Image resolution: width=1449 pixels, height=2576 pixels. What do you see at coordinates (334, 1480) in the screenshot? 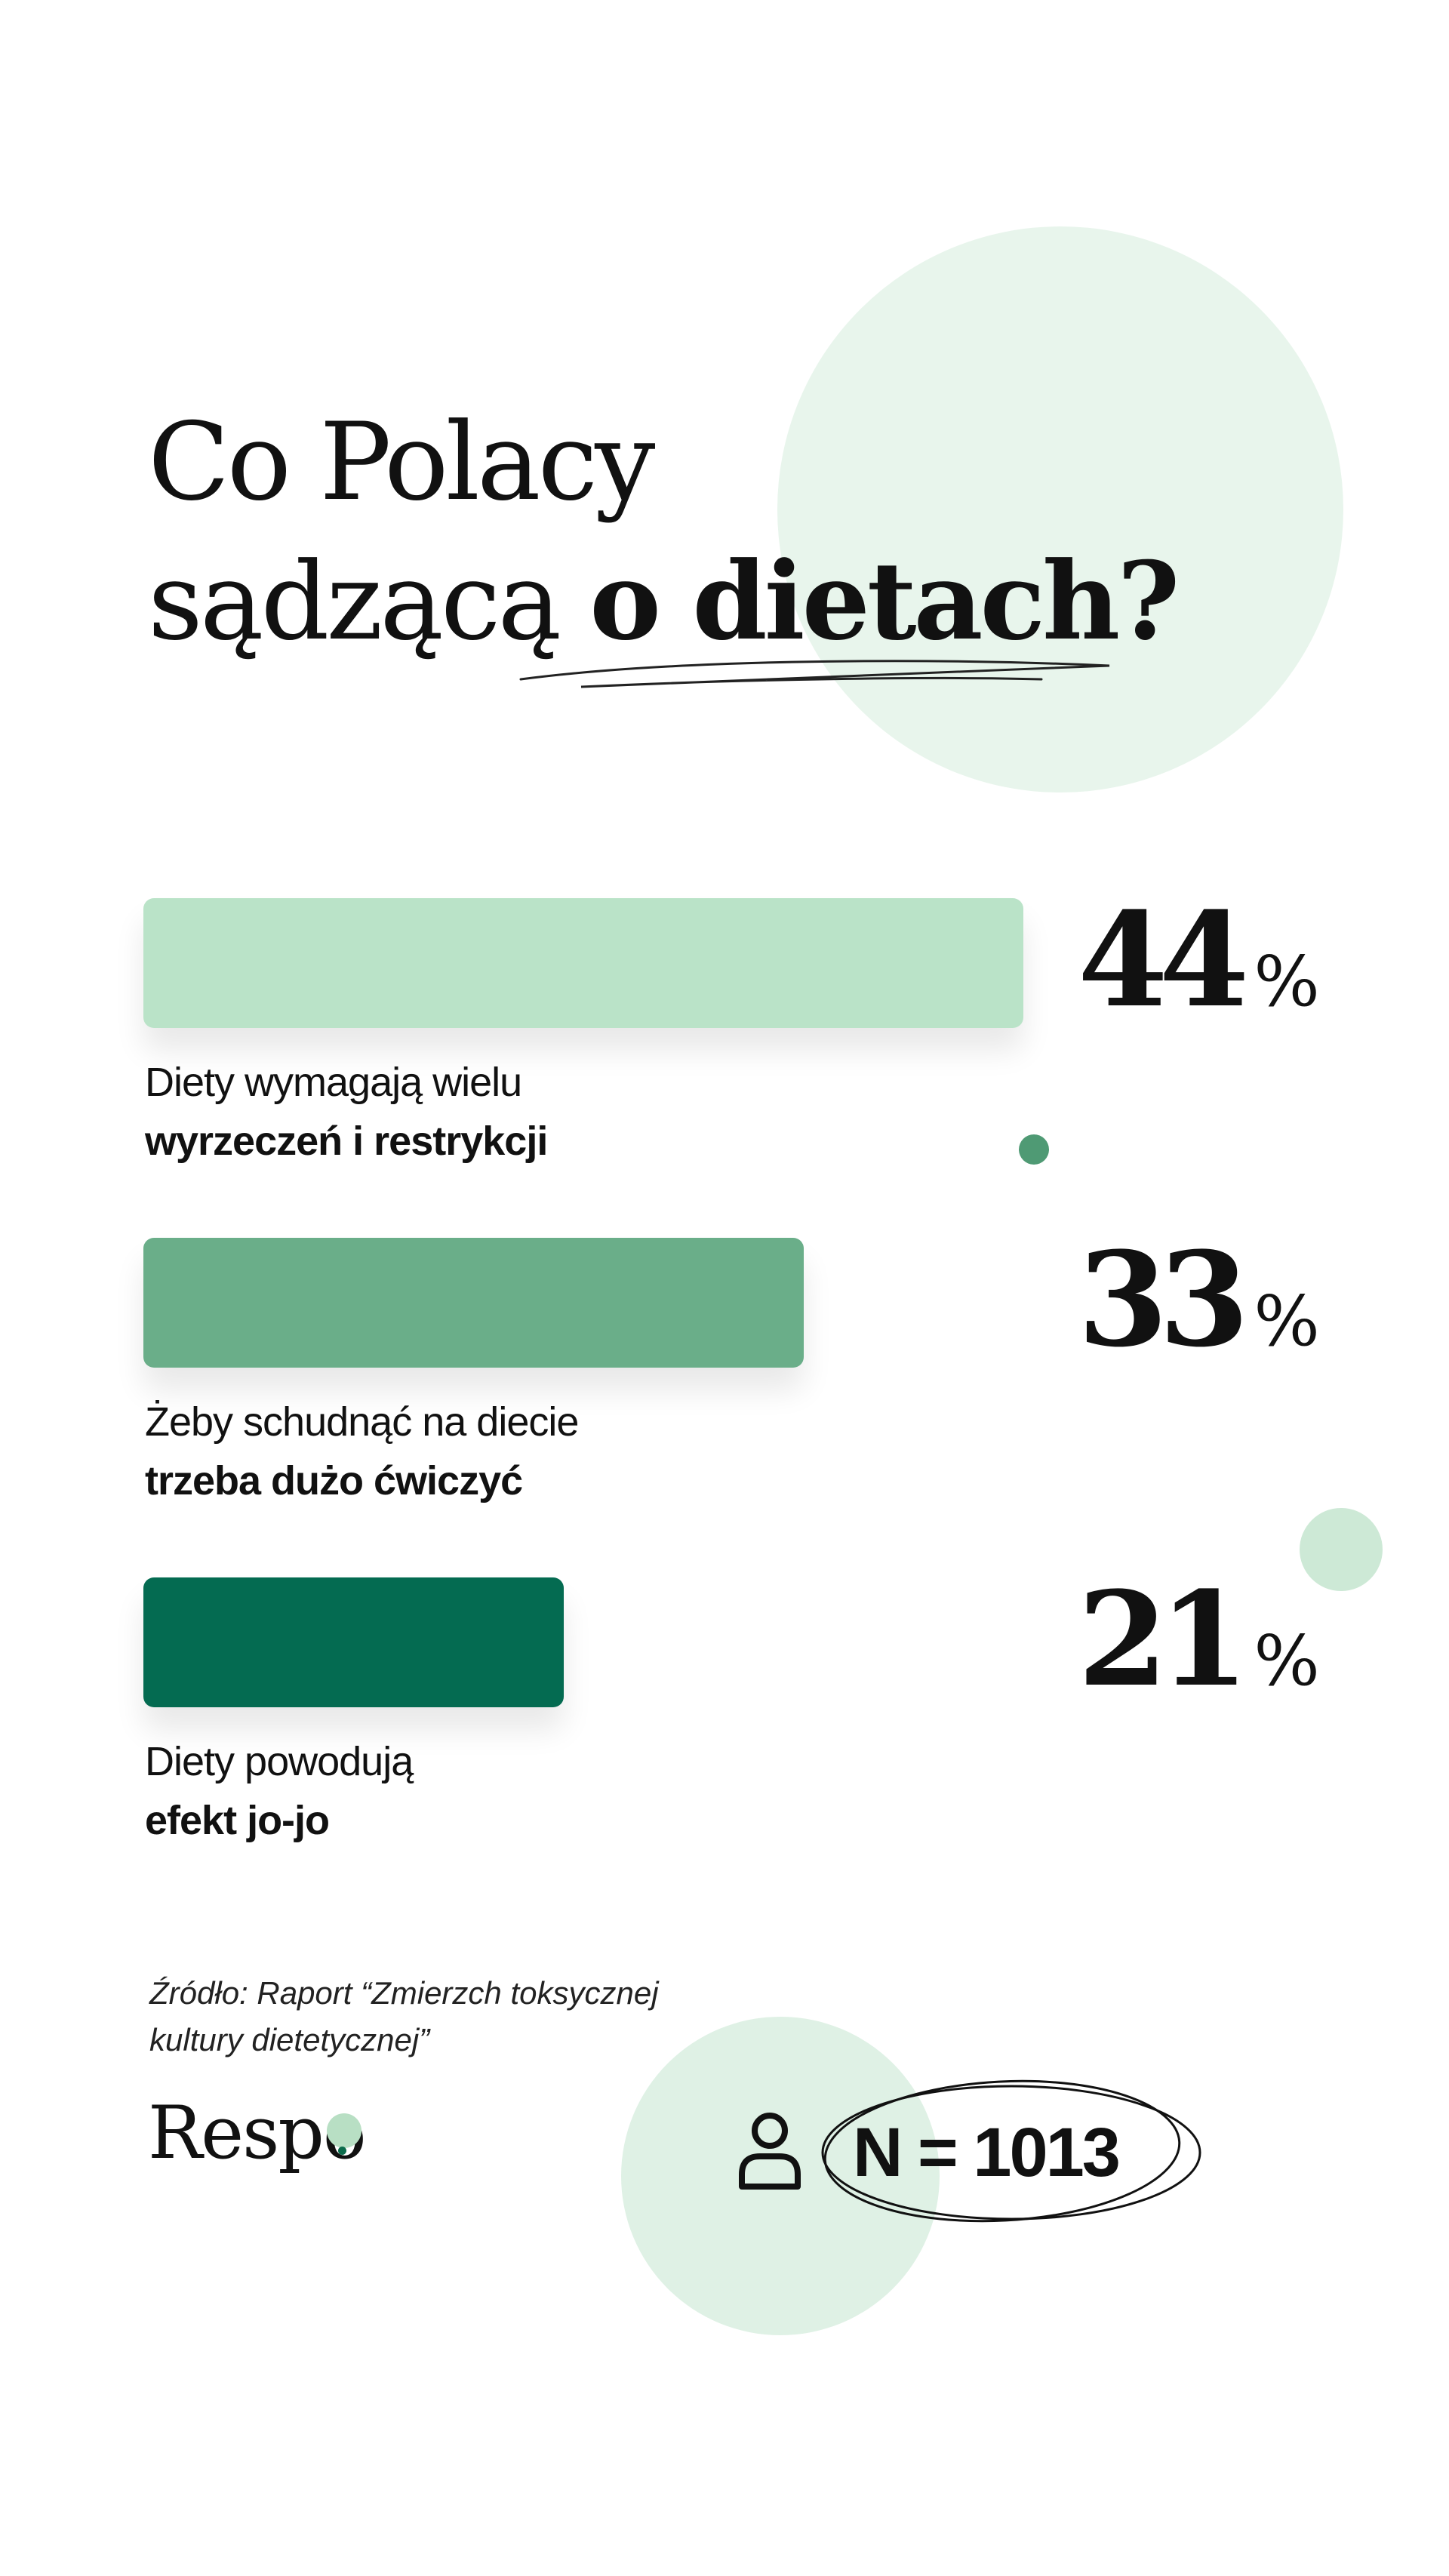
I see `category-label-line2: trzeba dużo ćwiczyć` at bounding box center [334, 1480].